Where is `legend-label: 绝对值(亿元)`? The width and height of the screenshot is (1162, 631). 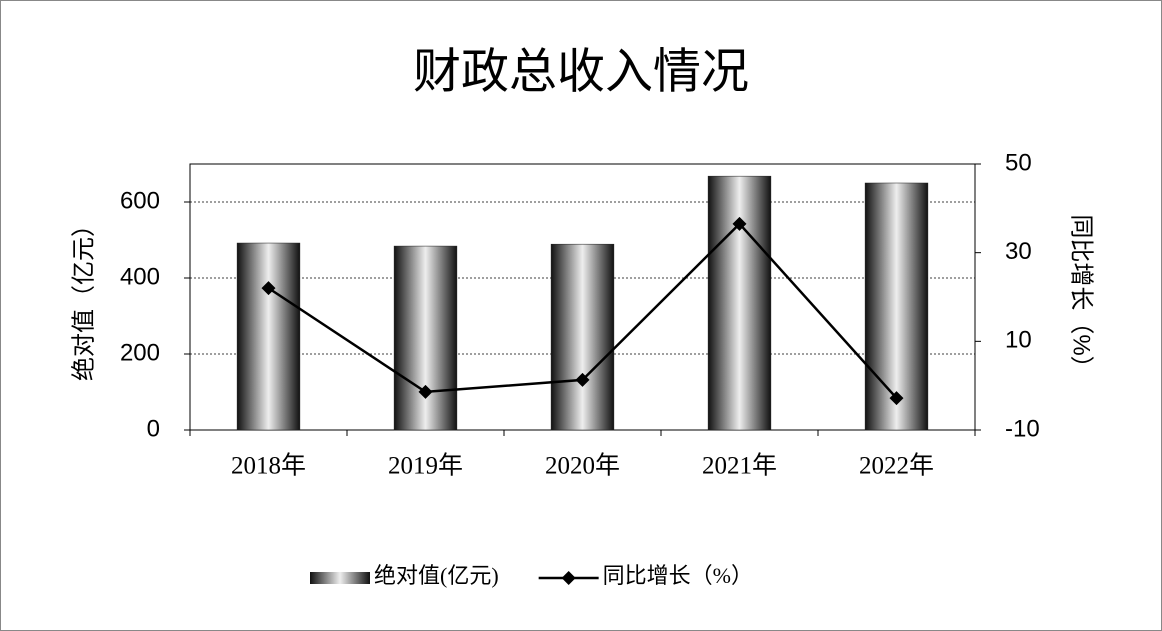
legend-label: 绝对值(亿元) is located at coordinates (436, 575).